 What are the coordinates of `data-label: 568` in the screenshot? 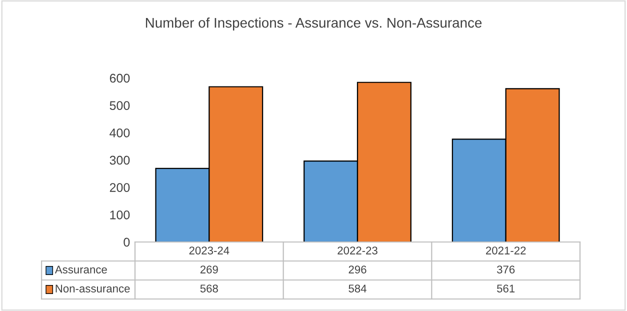 It's located at (209, 288).